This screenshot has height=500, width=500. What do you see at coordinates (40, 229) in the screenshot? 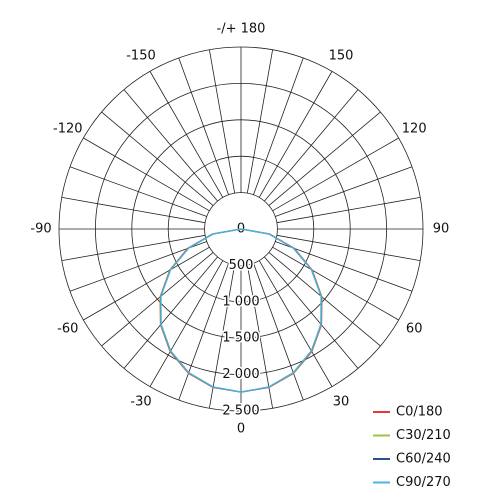
I see `angle-tick-label: -90` at bounding box center [40, 229].